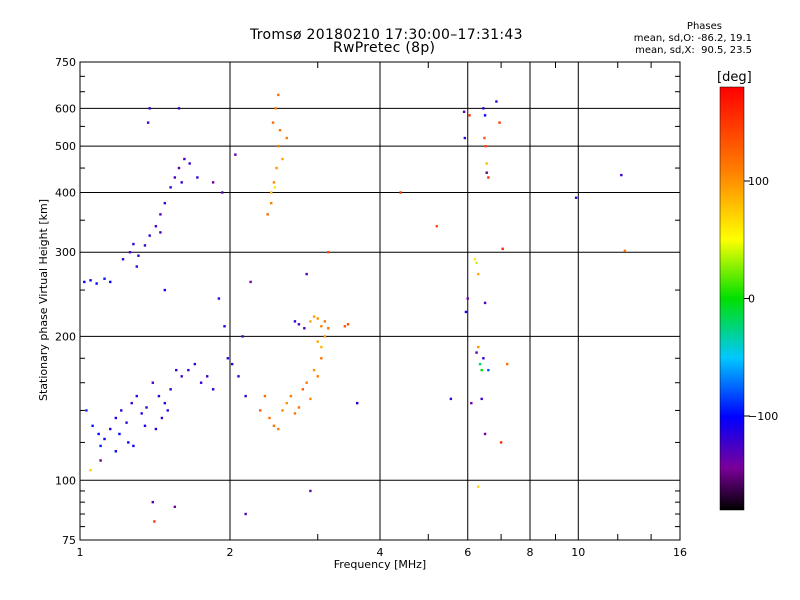  I want to click on colorbar-tick-label: 100, so click(758, 181).